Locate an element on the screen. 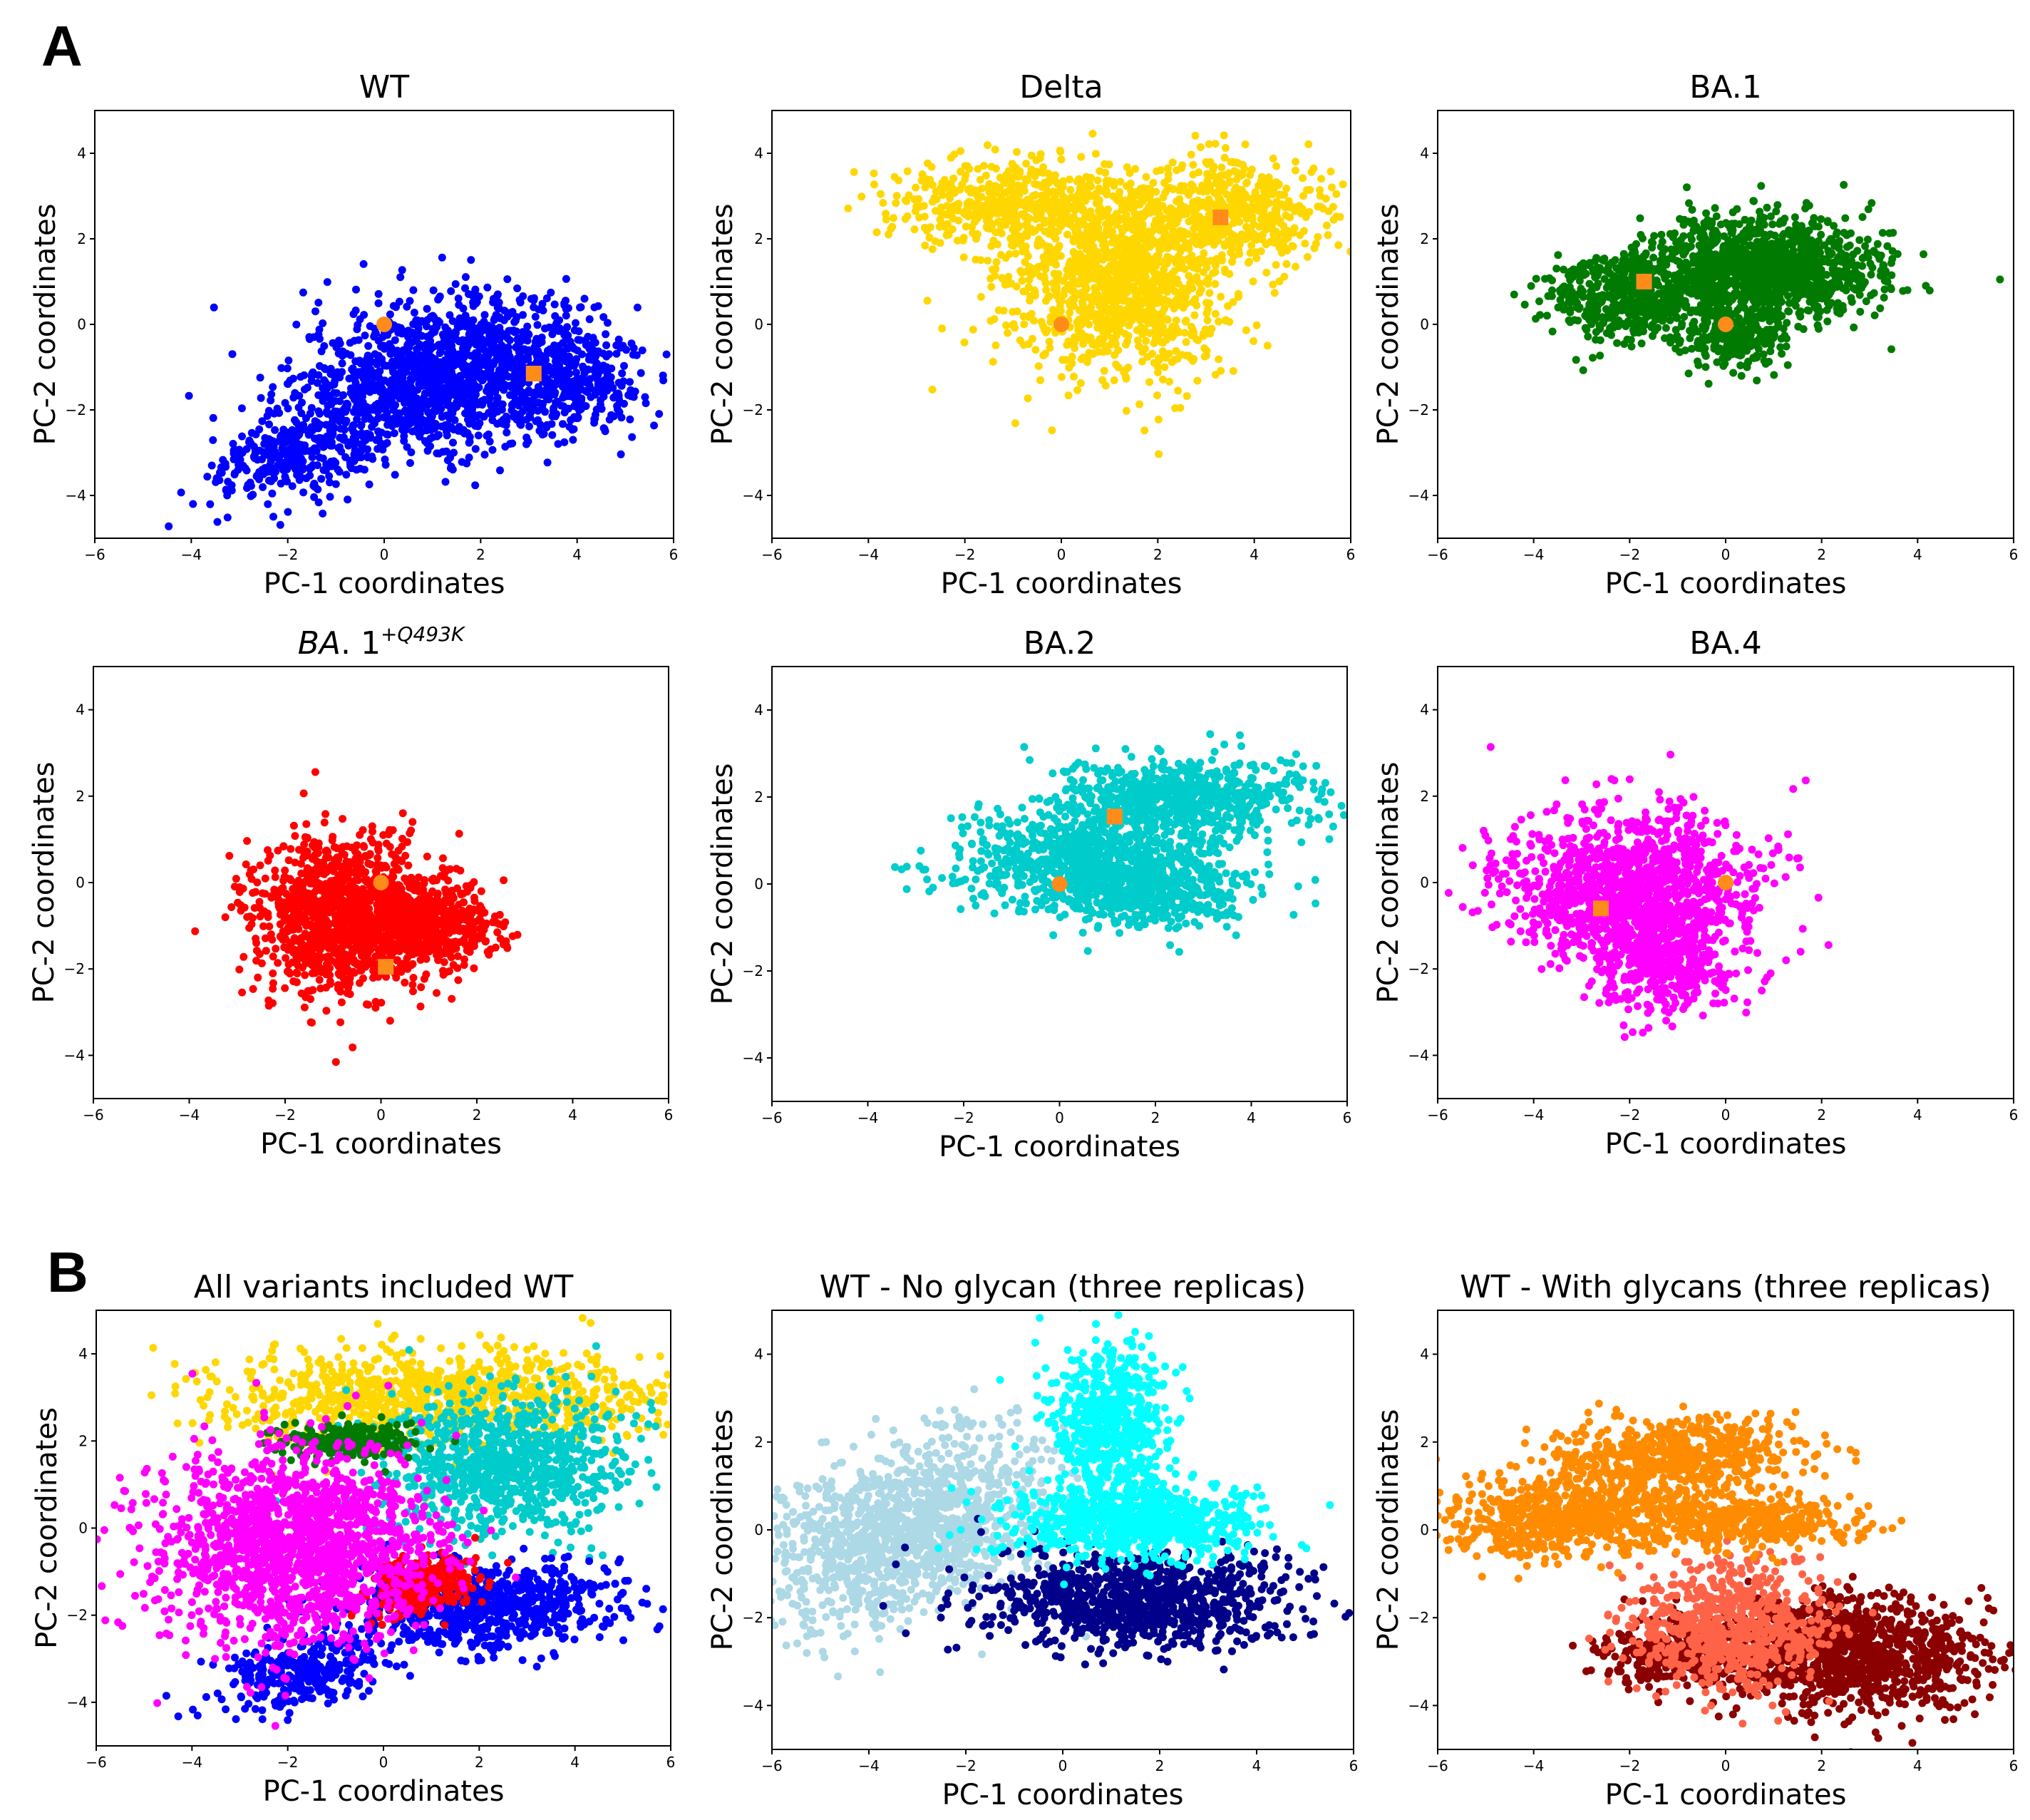 This screenshot has height=1820, width=2030. y-tick-label: 2 is located at coordinates (759, 238).